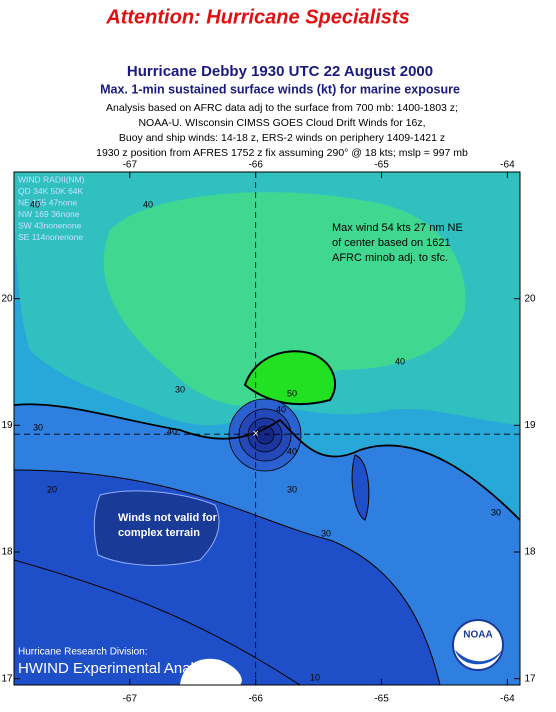  What do you see at coordinates (159, 533) in the screenshot?
I see `annotation: complex terrain` at bounding box center [159, 533].